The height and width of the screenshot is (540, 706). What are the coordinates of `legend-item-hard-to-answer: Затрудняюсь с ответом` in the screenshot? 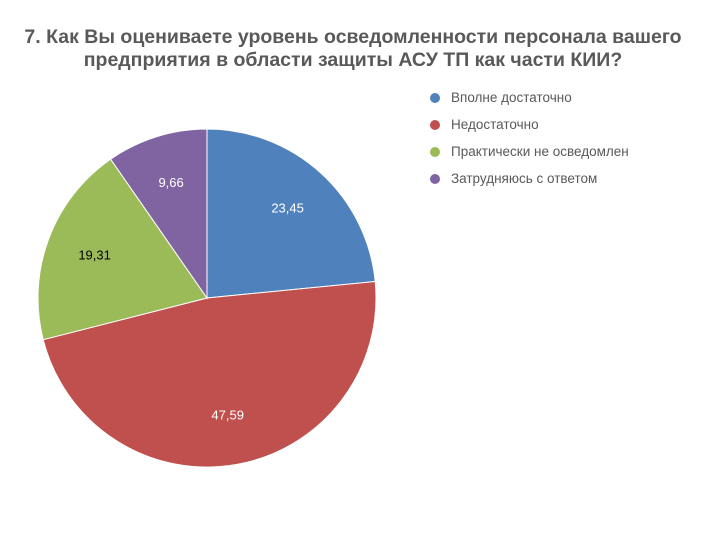 It's located at (529, 178).